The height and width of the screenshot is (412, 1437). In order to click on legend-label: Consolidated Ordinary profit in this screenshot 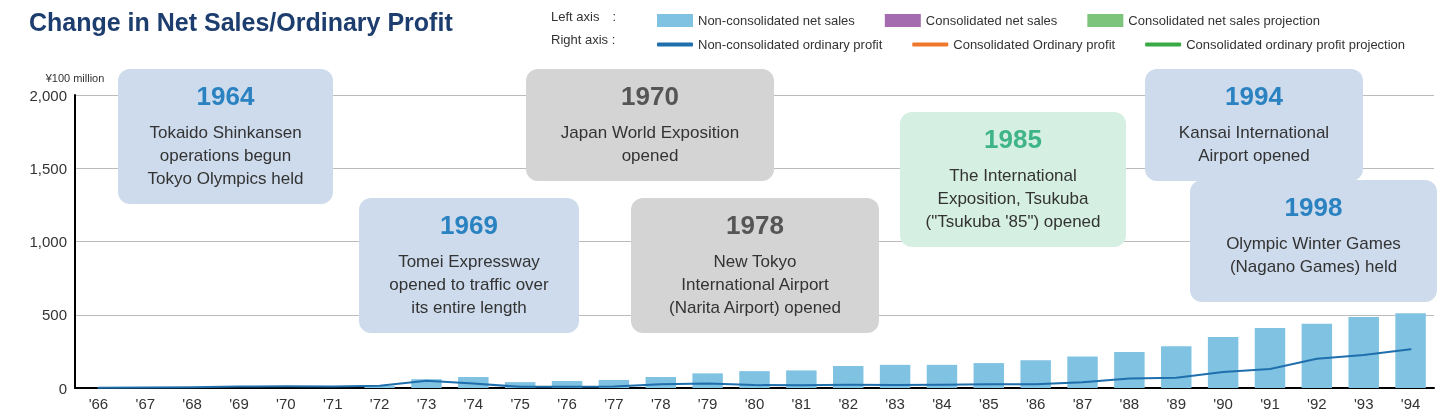, I will do `click(1034, 44)`.